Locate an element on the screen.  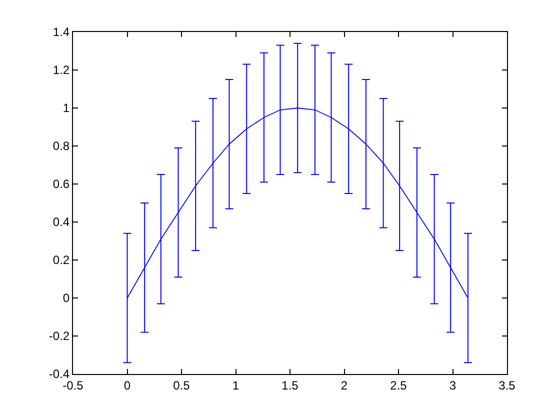
x-tick-label: 0.5 is located at coordinates (181, 385).